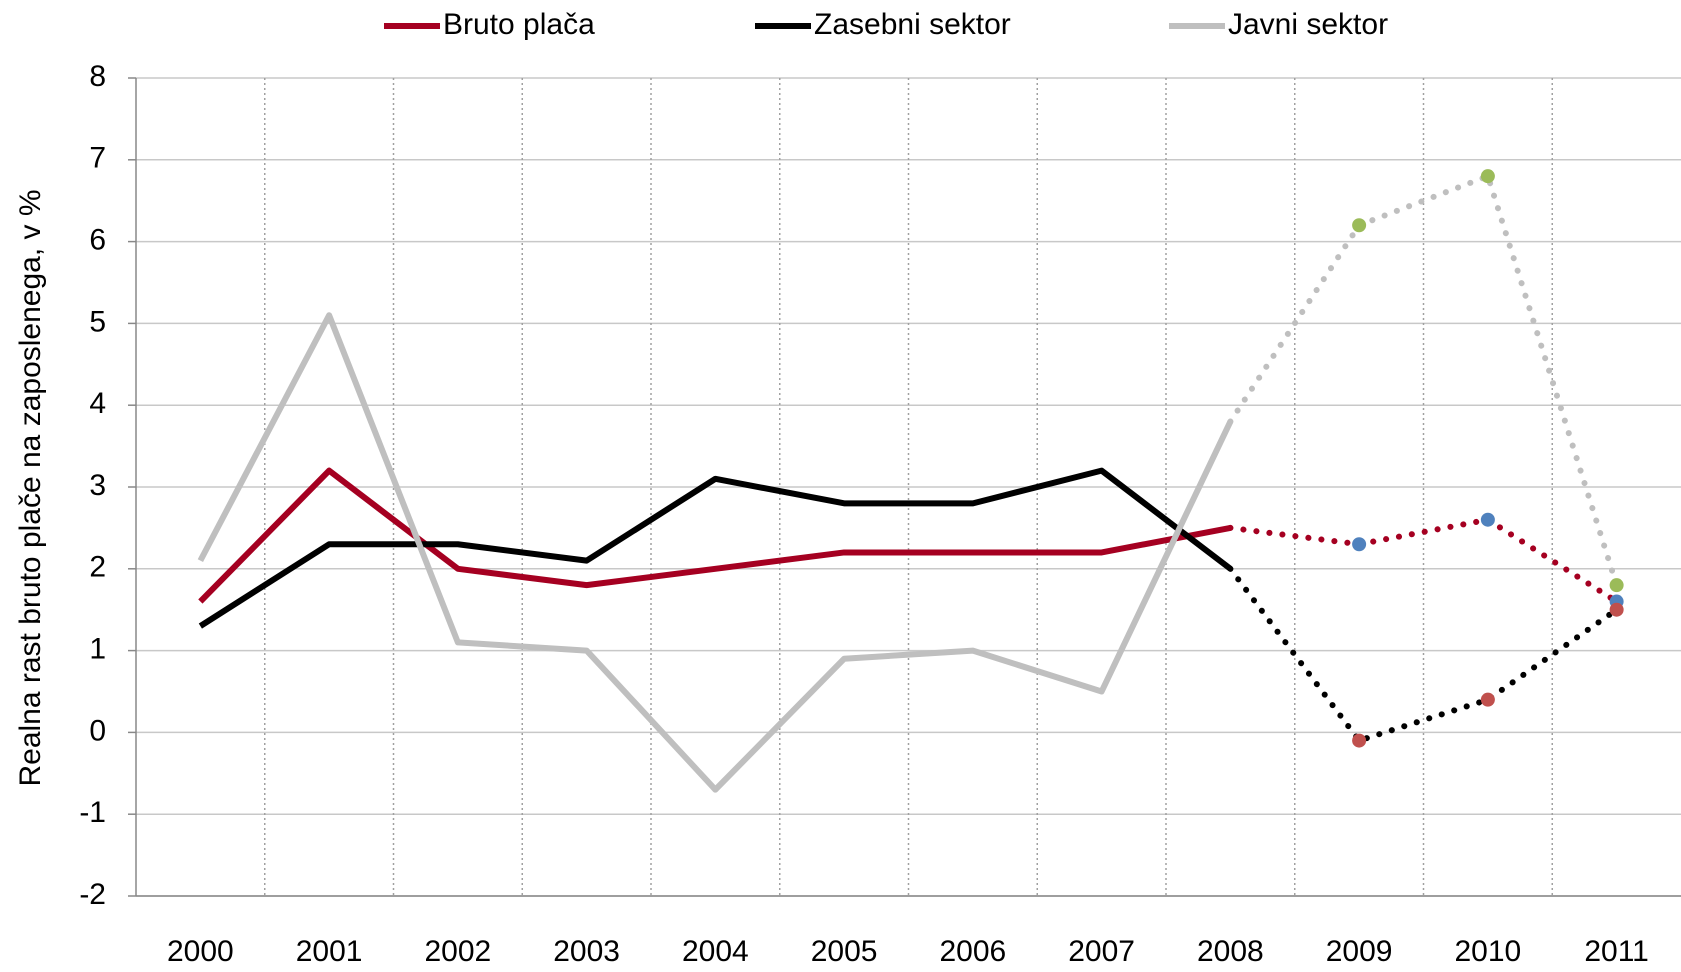 Image resolution: width=1681 pixels, height=972 pixels. Describe the element at coordinates (1308, 24) in the screenshot. I see `legend-label: Javni sektor` at that location.